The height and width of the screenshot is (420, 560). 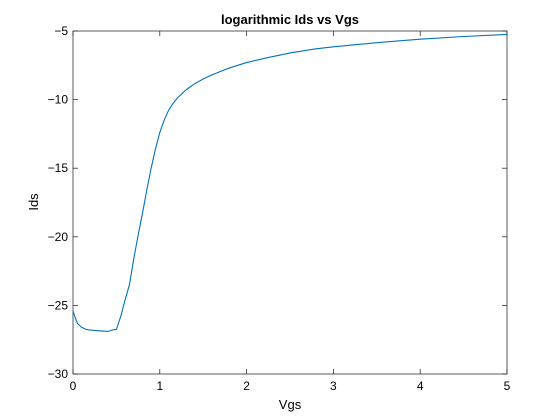 What do you see at coordinates (333, 386) in the screenshot?
I see `x-tick-label: 3` at bounding box center [333, 386].